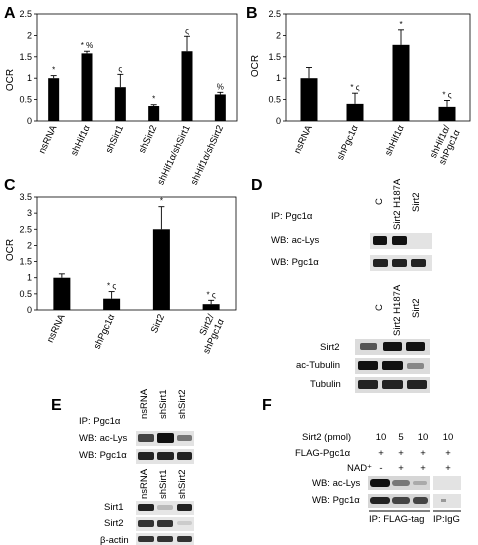  What do you see at coordinates (220, 86) in the screenshot?
I see `panel-a-significance-mark: %` at bounding box center [220, 86].